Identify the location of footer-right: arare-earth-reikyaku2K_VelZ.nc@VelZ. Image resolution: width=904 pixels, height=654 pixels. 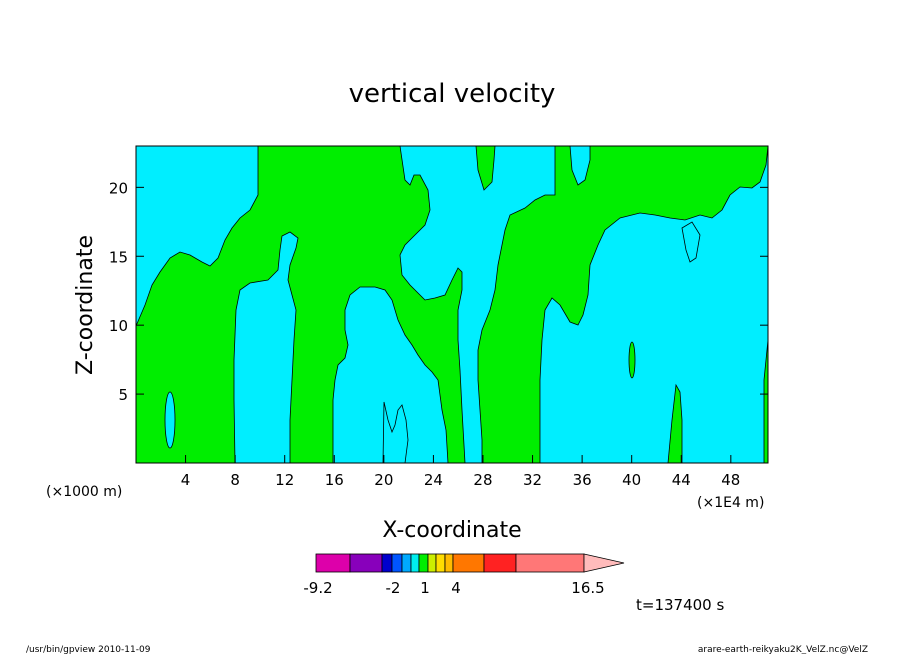
(783, 649).